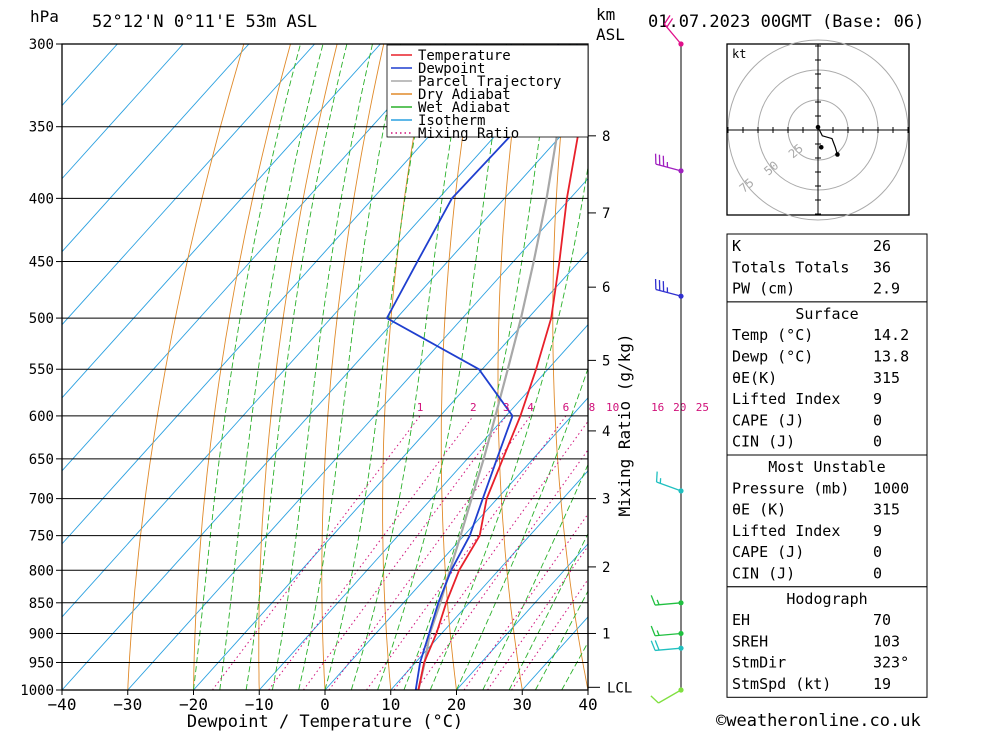 This screenshot has height=733, width=1000. What do you see at coordinates (818, 127) in the screenshot?
I see `hodograph-point` at bounding box center [818, 127].